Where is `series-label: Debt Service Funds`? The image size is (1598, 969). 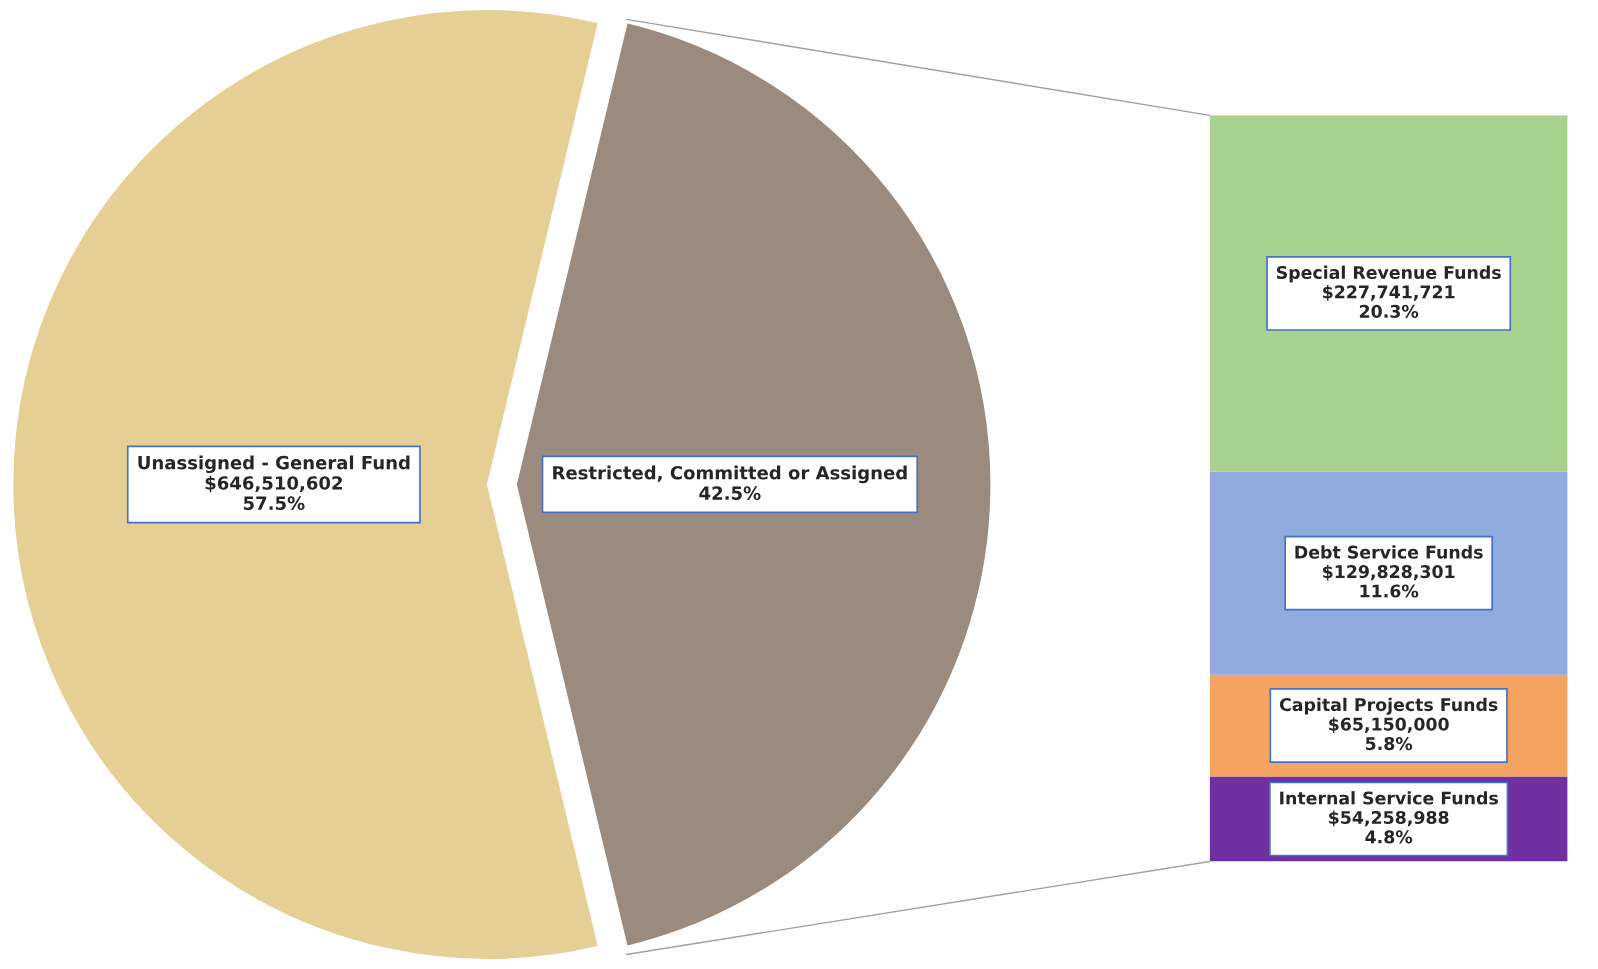 series-label: Debt Service Funds is located at coordinates (1389, 552).